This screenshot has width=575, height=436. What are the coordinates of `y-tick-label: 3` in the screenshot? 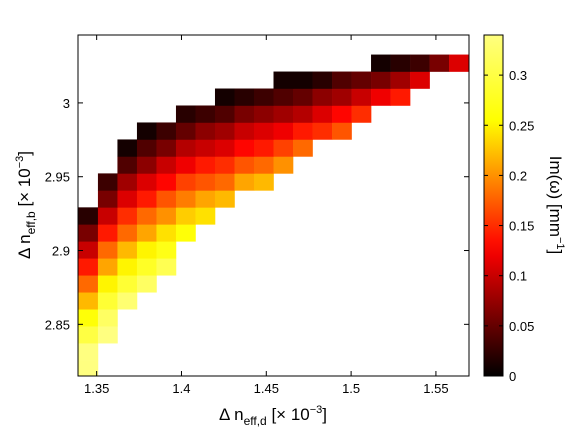 It's located at (66, 103).